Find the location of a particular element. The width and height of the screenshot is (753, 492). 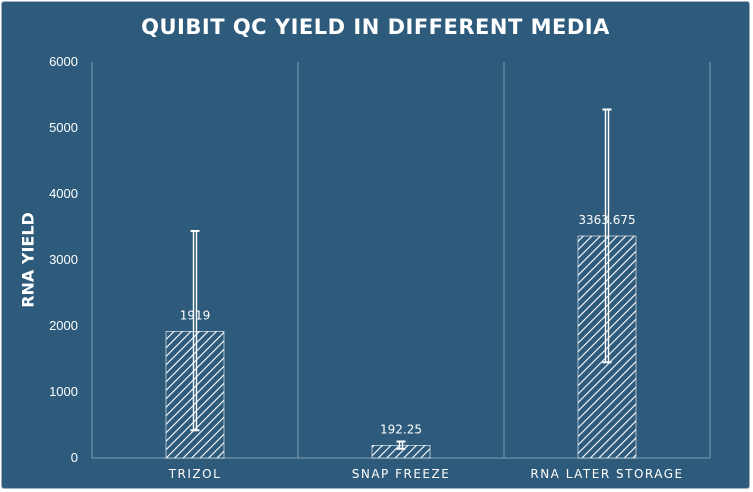

data-label: 1919 is located at coordinates (195, 315).